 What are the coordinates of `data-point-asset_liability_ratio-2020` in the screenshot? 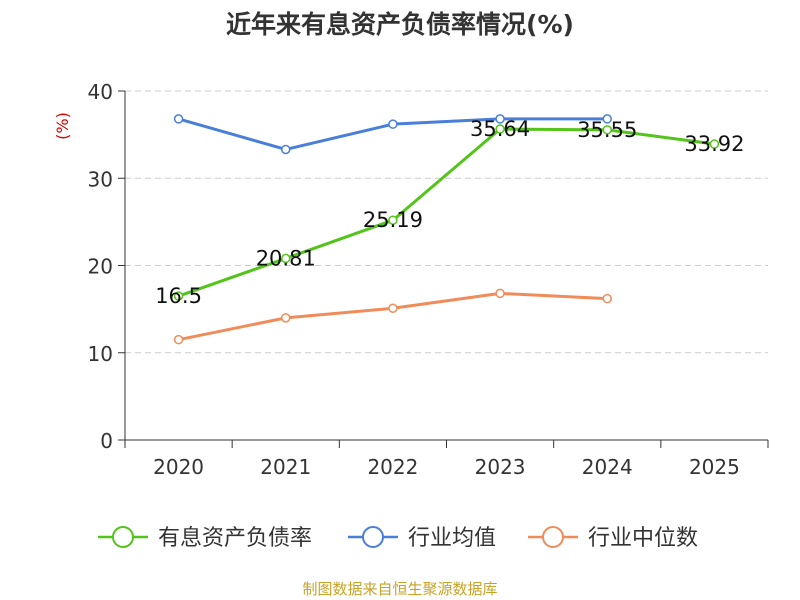 It's located at (178, 296).